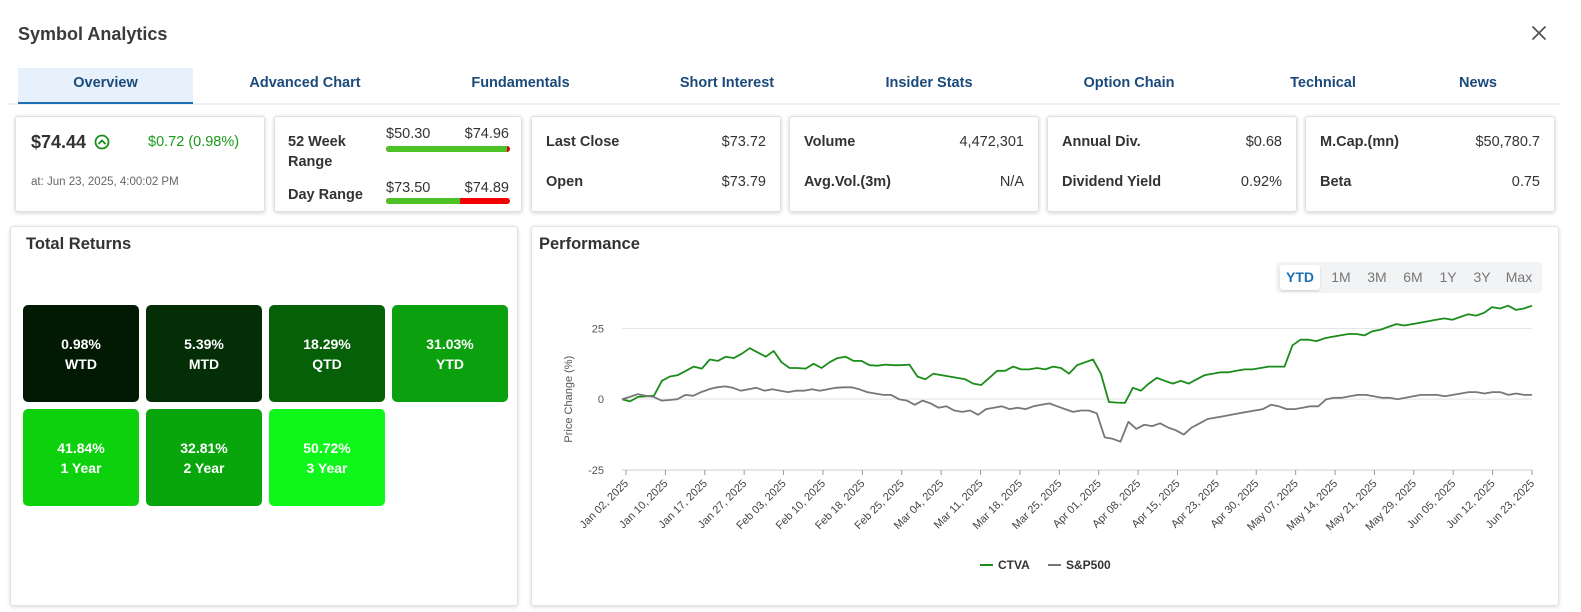  I want to click on week52-low: $50.30, so click(408, 134).